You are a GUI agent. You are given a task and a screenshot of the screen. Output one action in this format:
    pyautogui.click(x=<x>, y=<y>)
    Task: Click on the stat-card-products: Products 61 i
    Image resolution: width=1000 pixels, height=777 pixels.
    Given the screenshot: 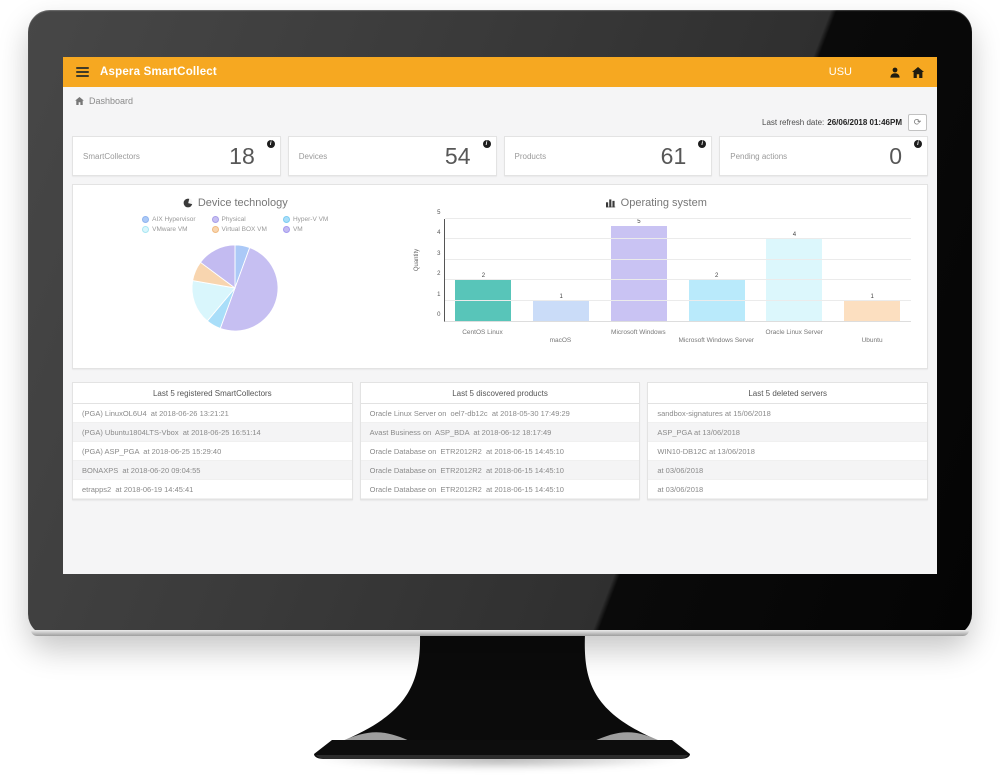 What is the action you would take?
    pyautogui.click(x=608, y=156)
    